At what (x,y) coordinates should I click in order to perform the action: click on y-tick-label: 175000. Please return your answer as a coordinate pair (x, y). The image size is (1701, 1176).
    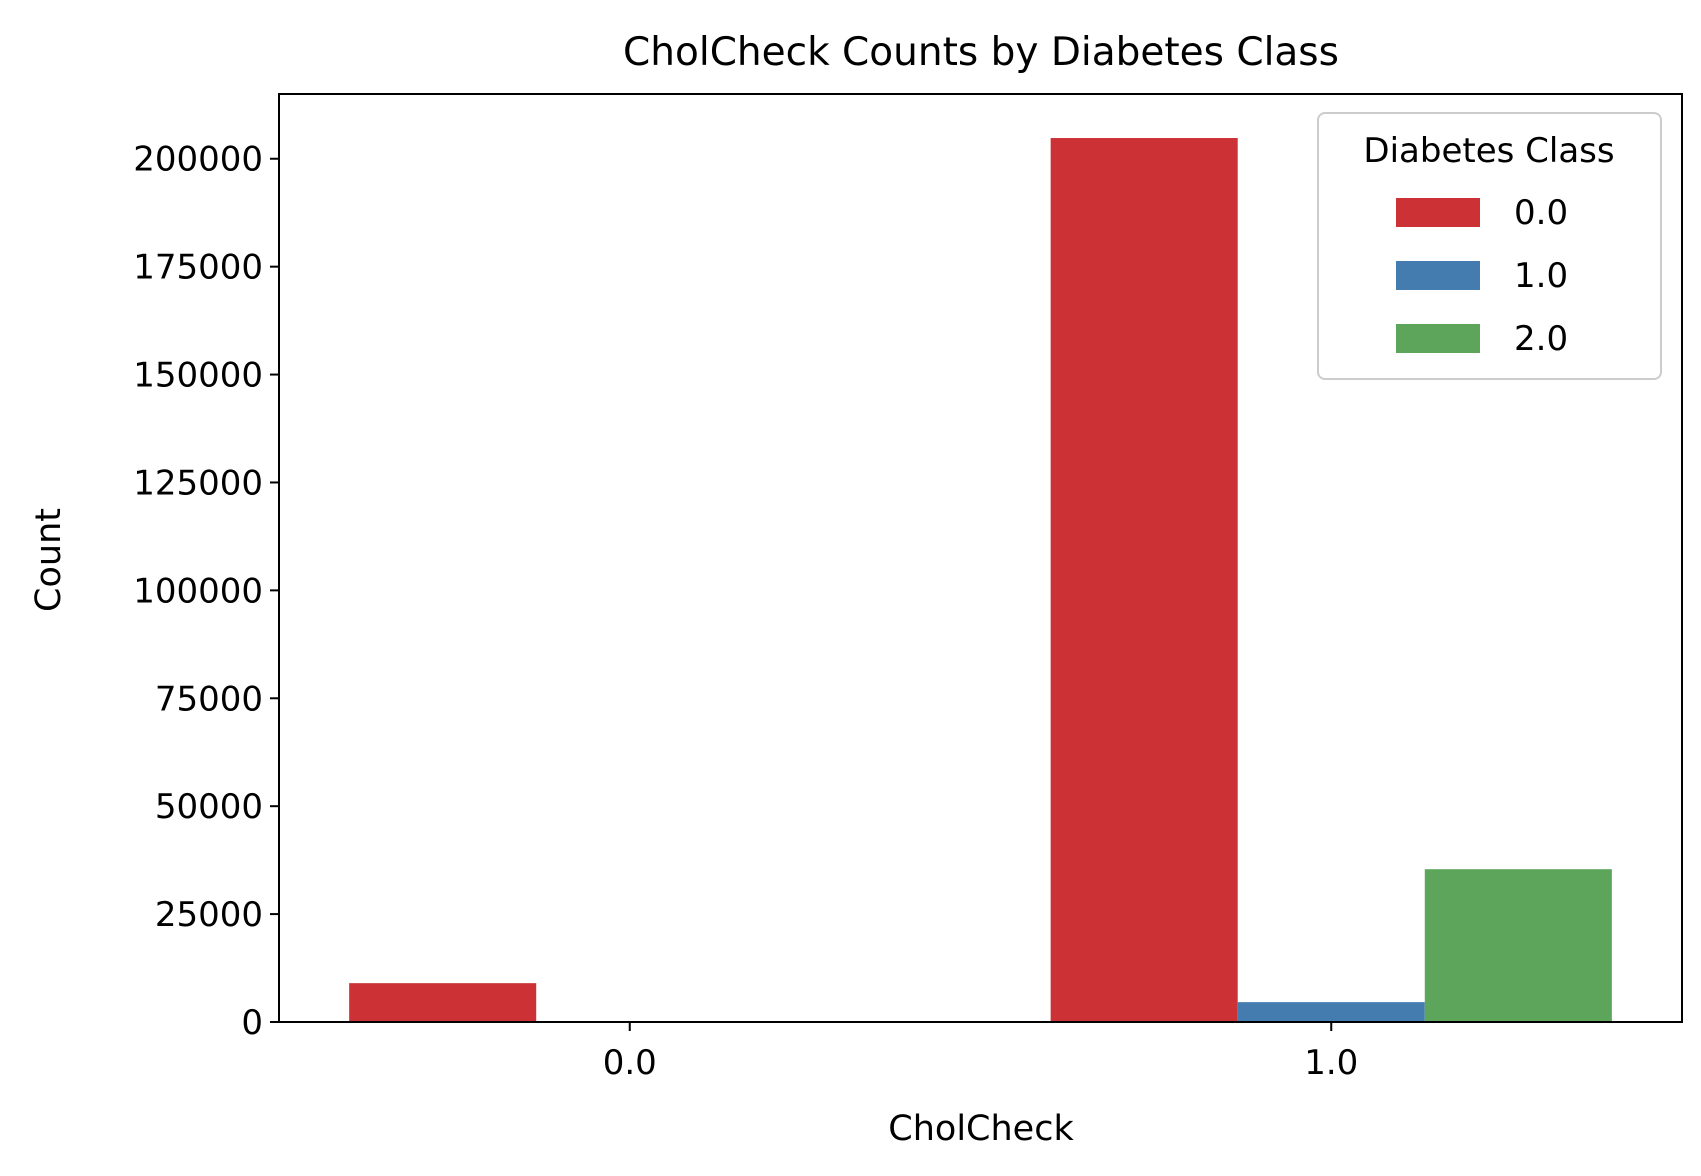
    Looking at the image, I should click on (198, 268).